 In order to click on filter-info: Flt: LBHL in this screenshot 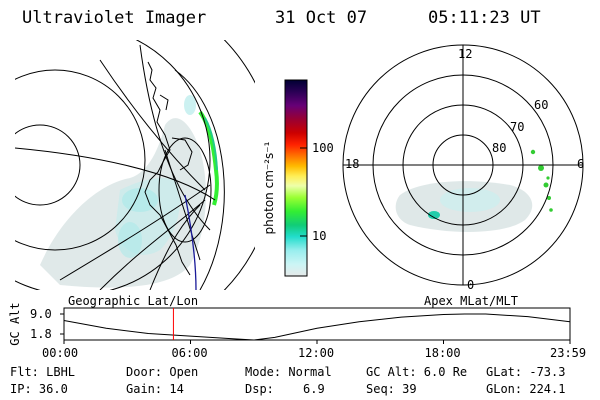, I will do `click(43, 372)`.